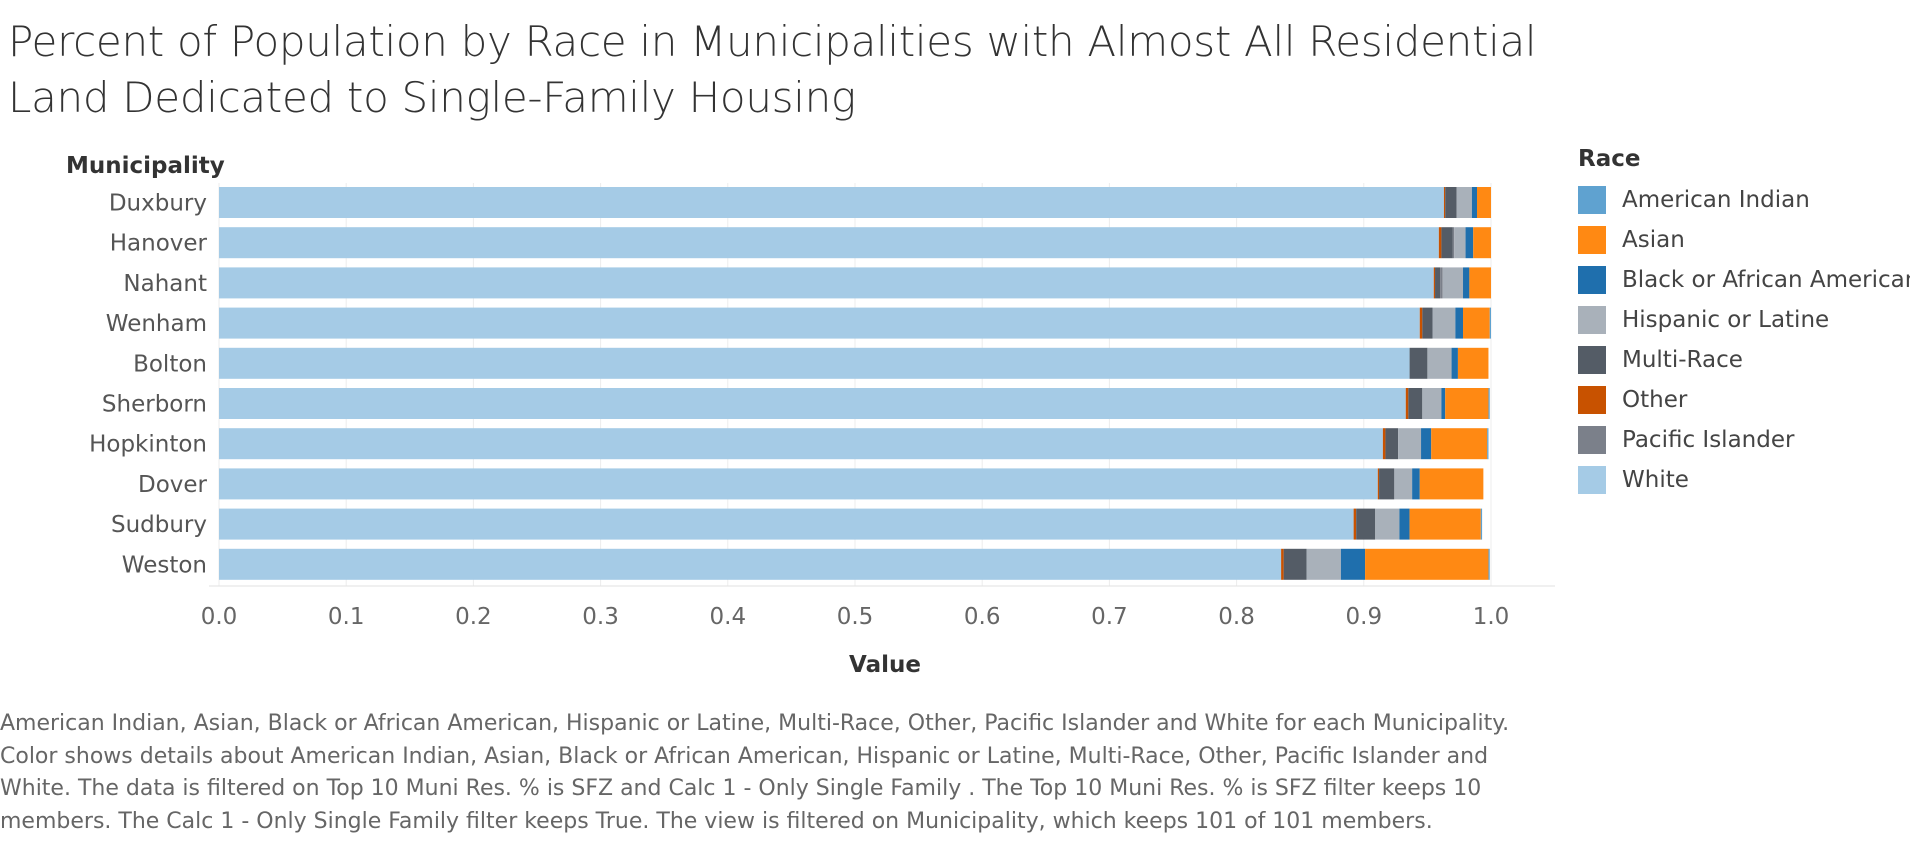 The width and height of the screenshot is (1910, 844). I want to click on x-tick-label: 0.1, so click(346, 617).